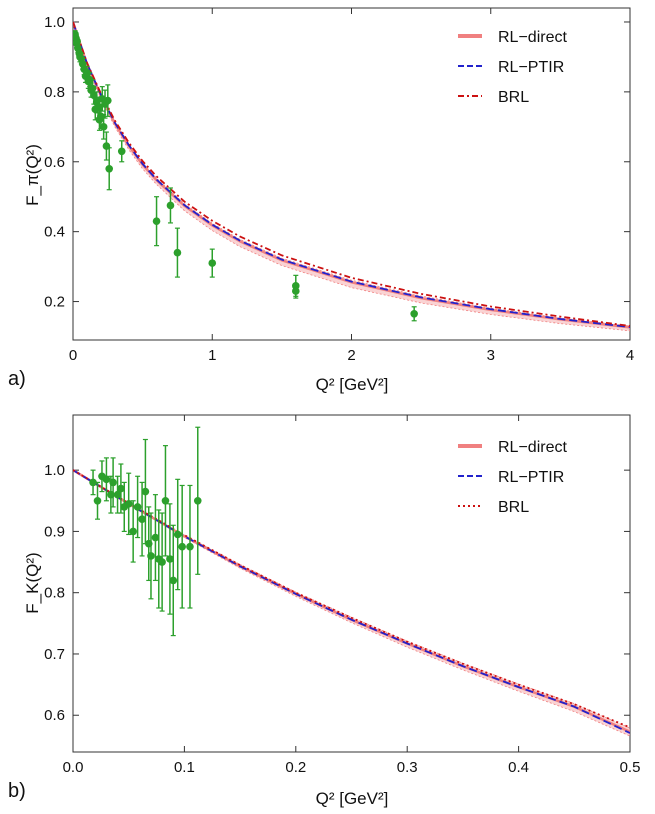 This screenshot has height=814, width=655. I want to click on x-tick-label: 0, so click(73, 355).